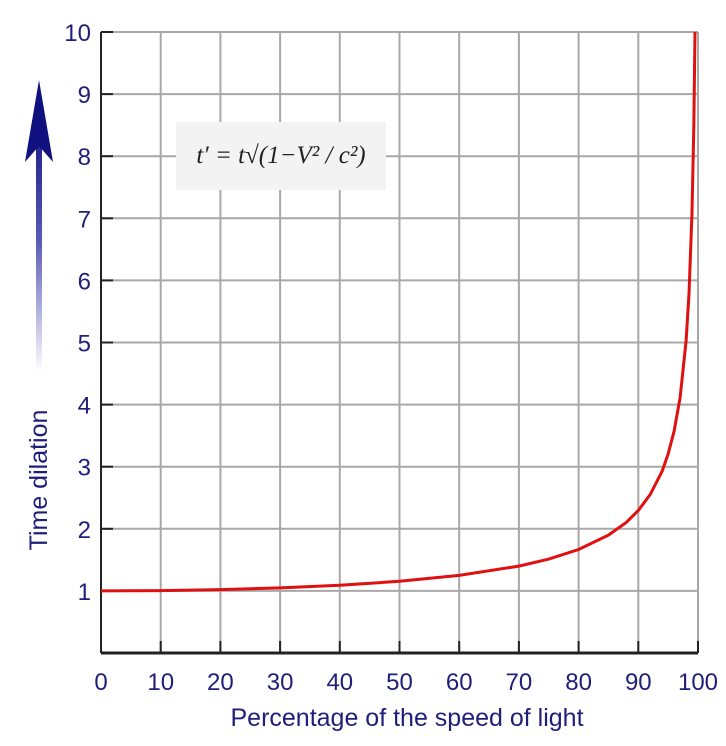 The image size is (726, 746). What do you see at coordinates (638, 682) in the screenshot?
I see `x-tick-label: 90` at bounding box center [638, 682].